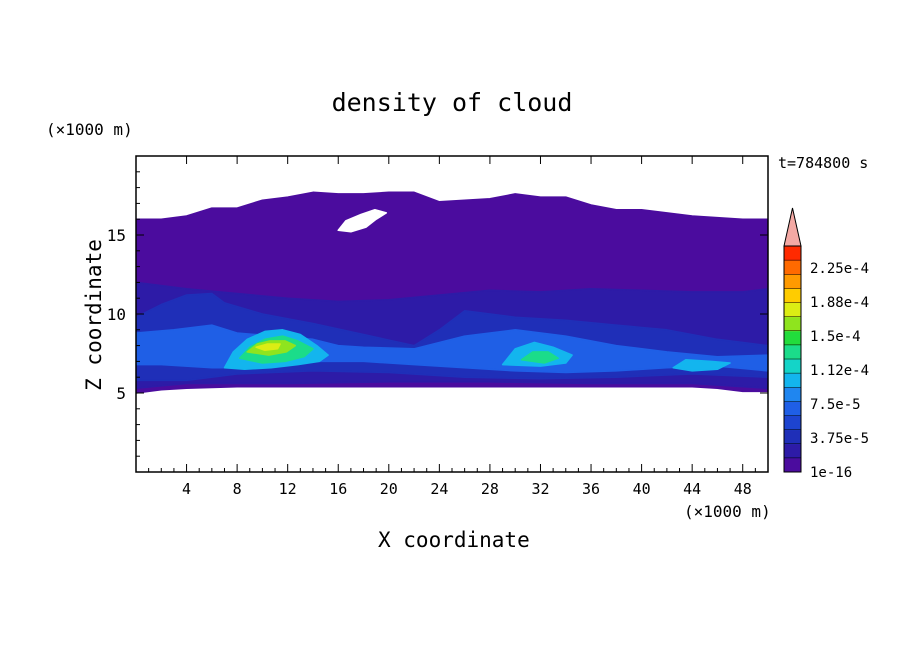 This screenshot has height=654, width=904. What do you see at coordinates (389, 489) in the screenshot?
I see `x-tick-label: 20` at bounding box center [389, 489].